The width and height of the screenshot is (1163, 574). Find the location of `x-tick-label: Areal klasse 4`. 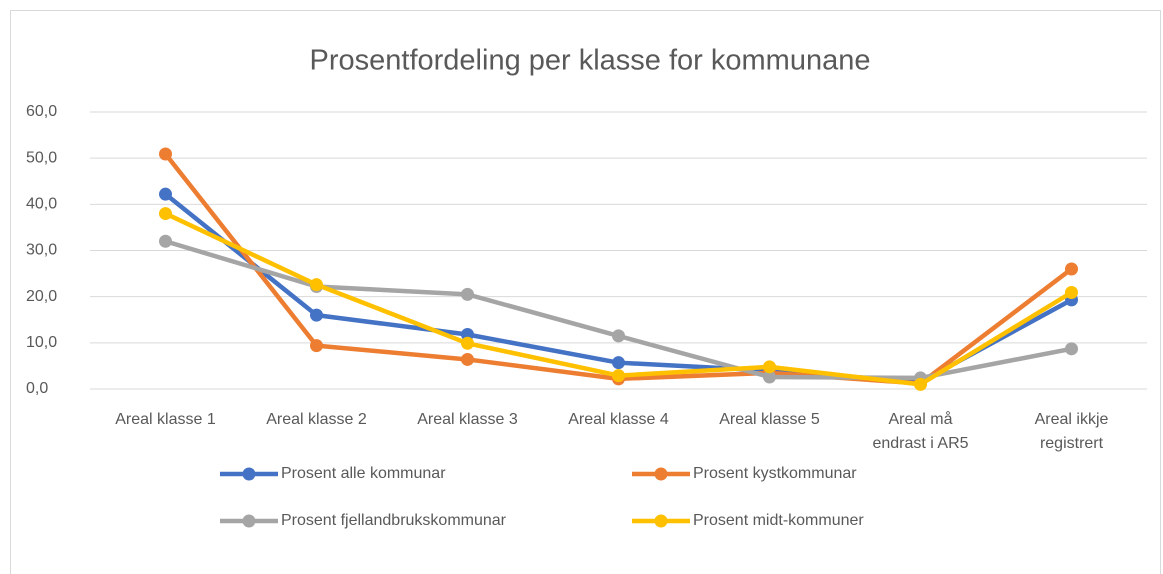

x-tick-label: Areal klasse 4 is located at coordinates (618, 419).